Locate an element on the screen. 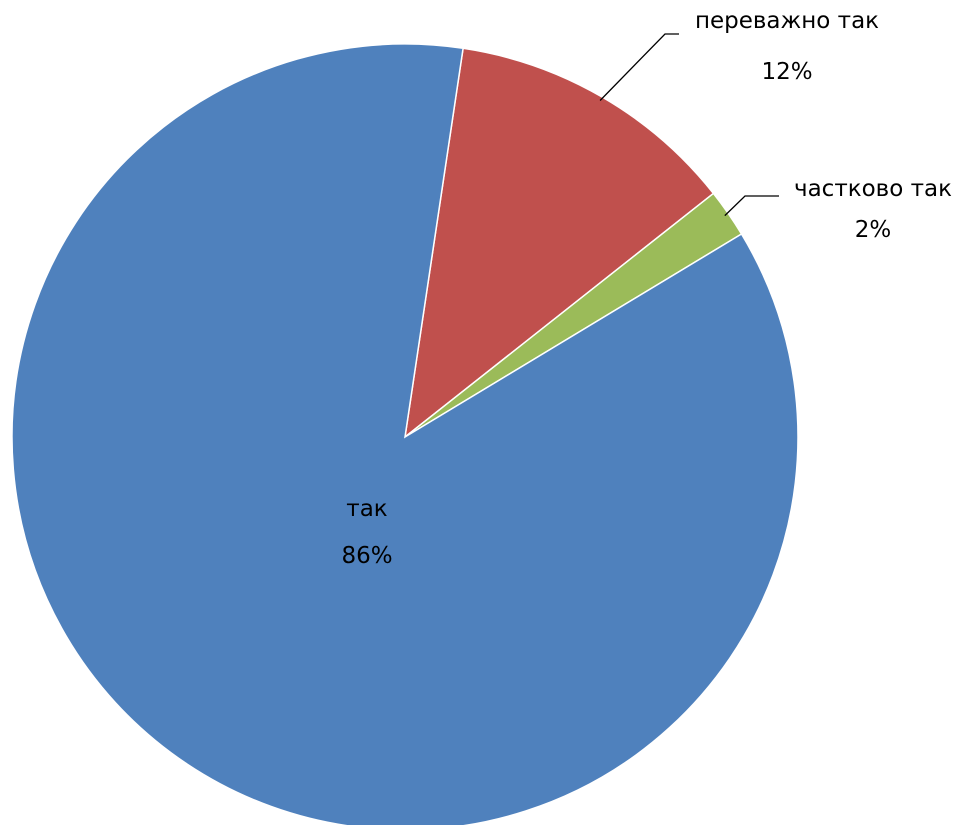  leader-lines is located at coordinates (689, 125).